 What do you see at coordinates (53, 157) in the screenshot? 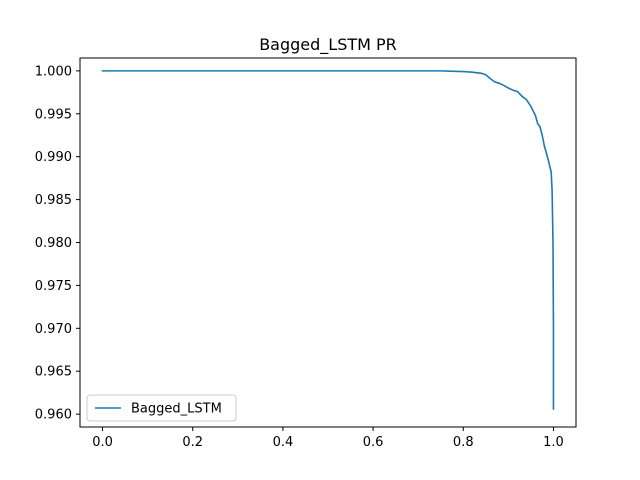
I see `y-tick-label: 0.990` at bounding box center [53, 157].